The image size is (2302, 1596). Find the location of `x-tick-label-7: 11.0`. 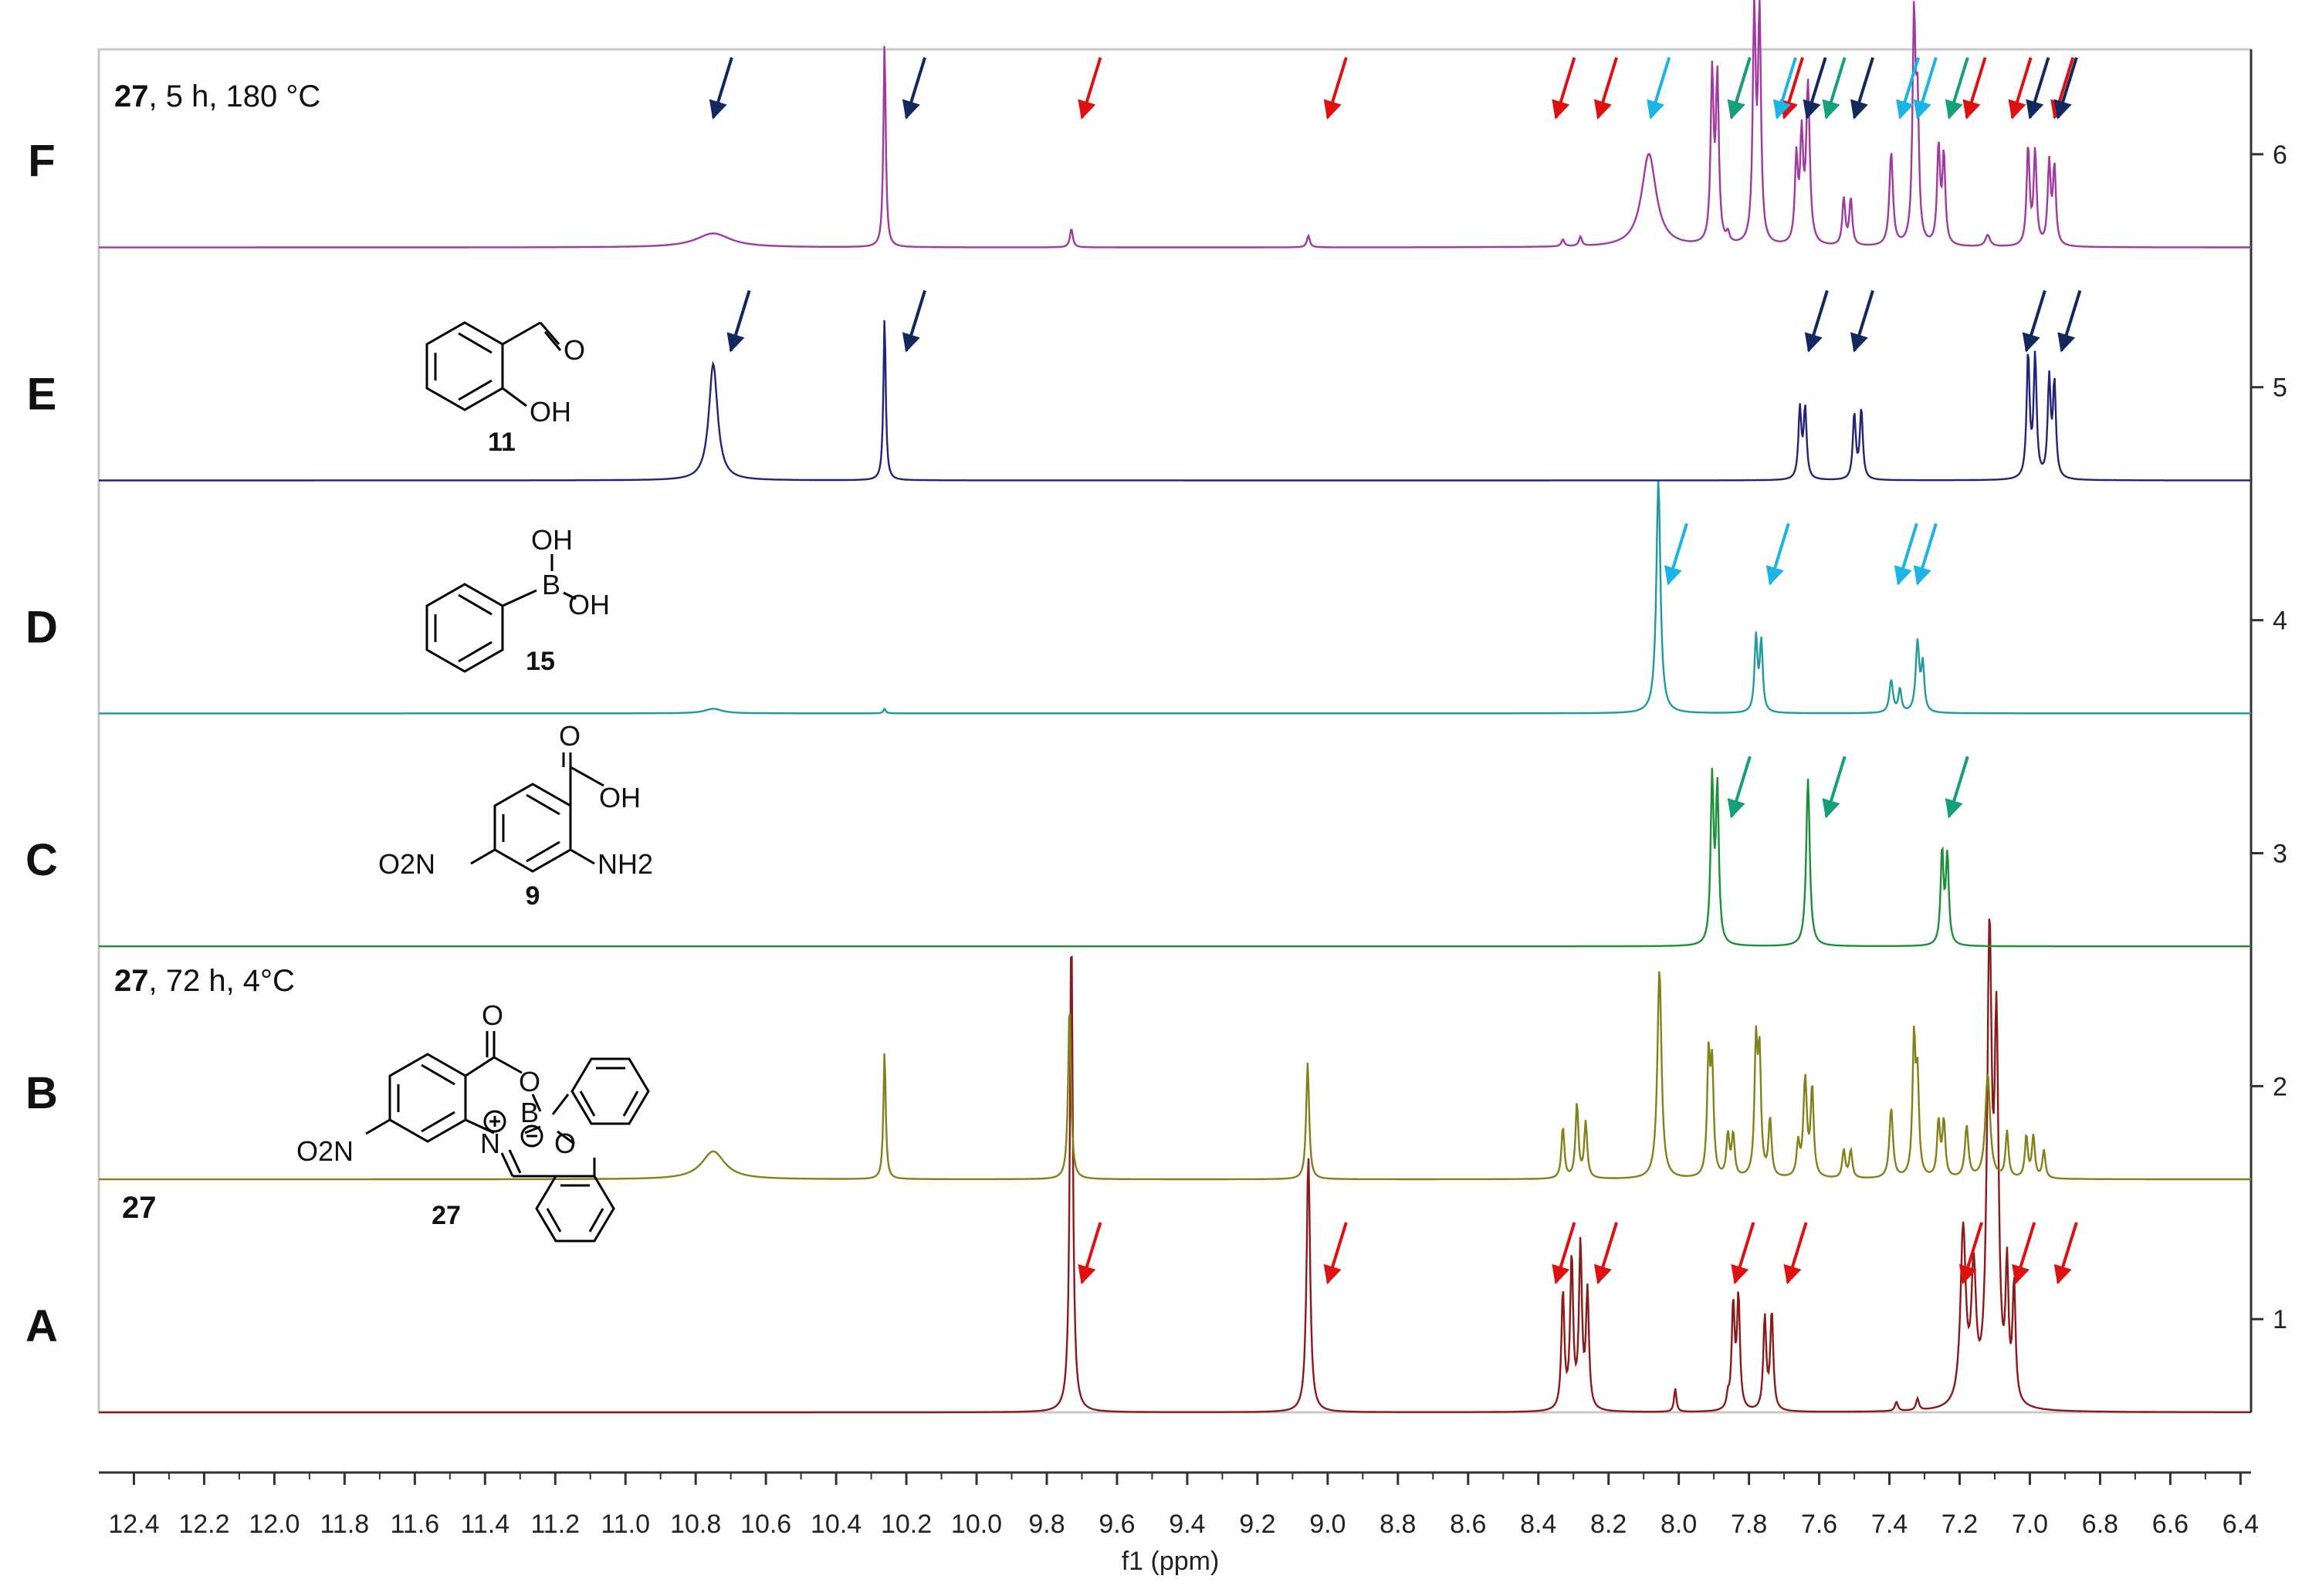

x-tick-label-7: 11.0 is located at coordinates (625, 1524).